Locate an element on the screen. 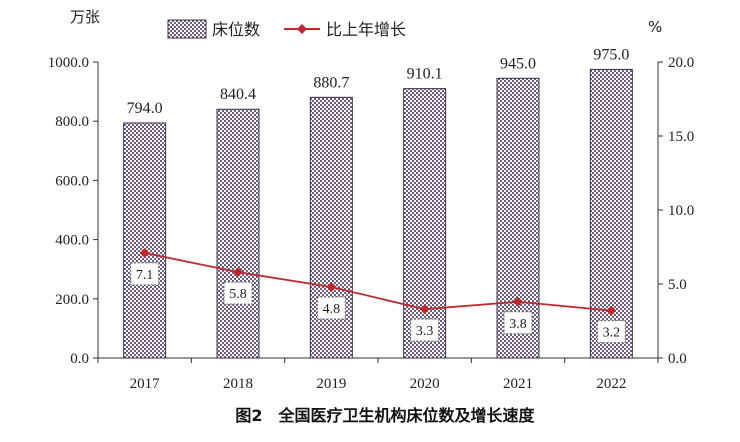 The width and height of the screenshot is (740, 442). right-unit-label: % is located at coordinates (655, 27).